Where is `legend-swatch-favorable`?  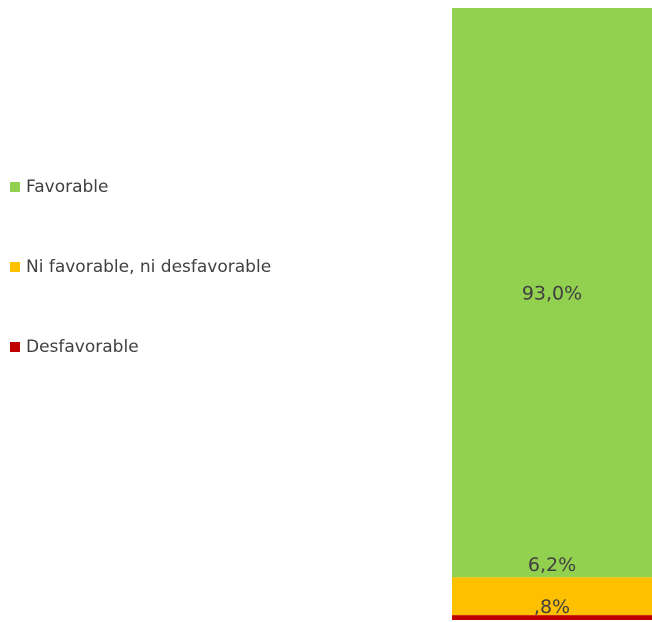 legend-swatch-favorable is located at coordinates (15, 187).